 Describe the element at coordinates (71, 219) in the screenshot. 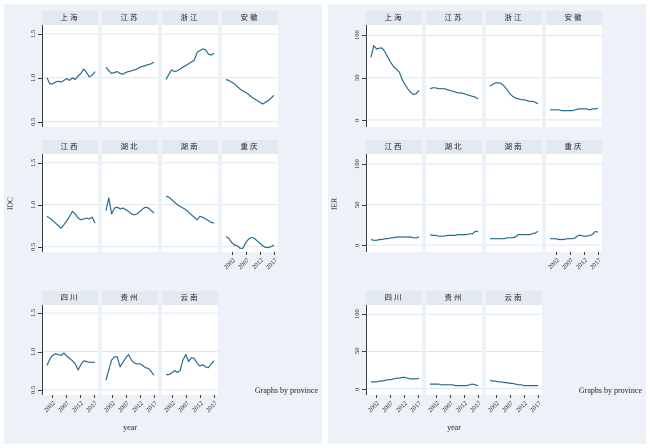

I see `series-line-jiangxi` at that location.